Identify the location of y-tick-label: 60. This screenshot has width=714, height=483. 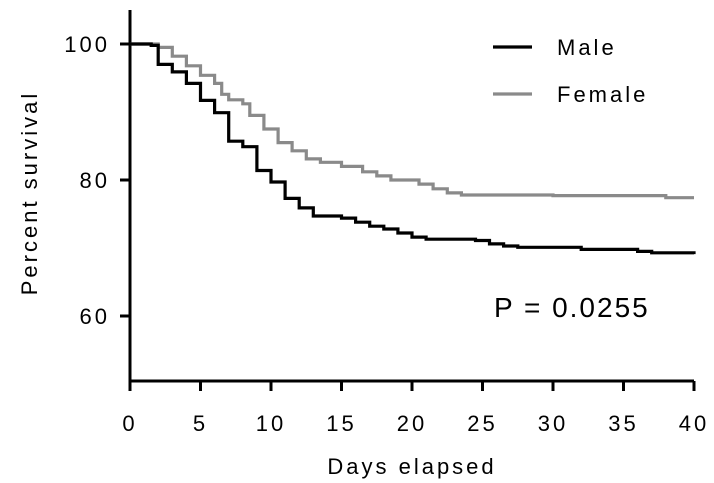
(95, 316).